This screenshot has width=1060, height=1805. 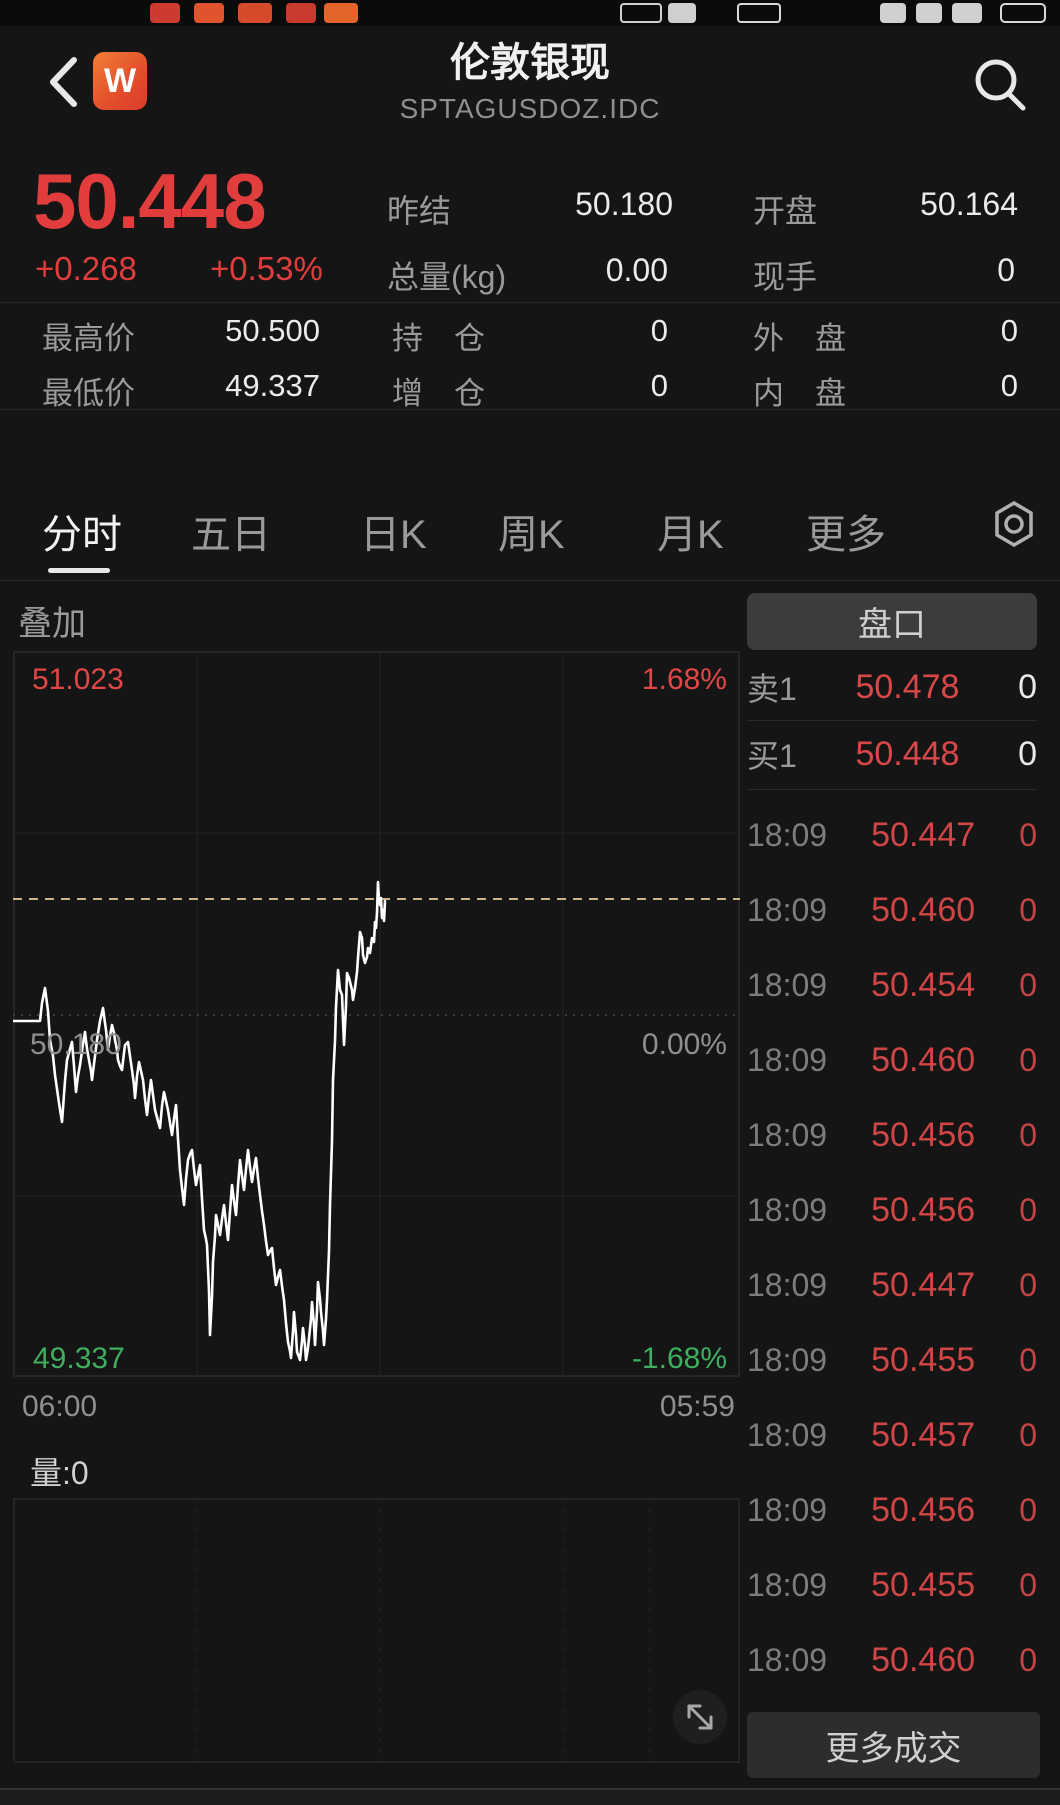 What do you see at coordinates (266, 268) in the screenshot?
I see `price-change-pct: +0.53%` at bounding box center [266, 268].